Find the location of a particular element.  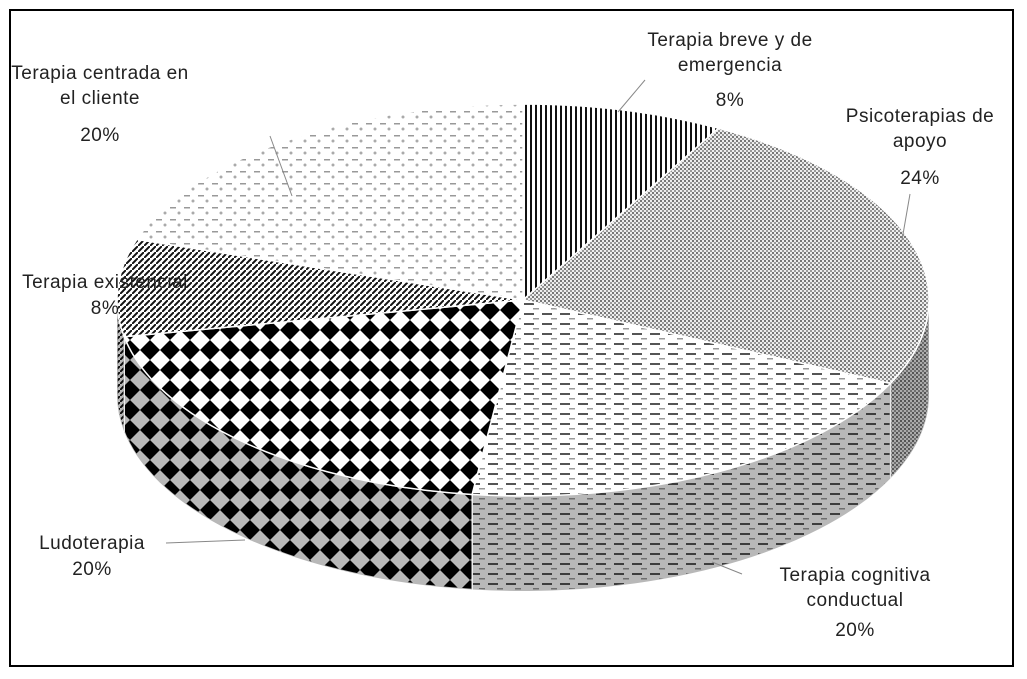

slice-label: Terapia breve y de emergencia is located at coordinates (730, 53).